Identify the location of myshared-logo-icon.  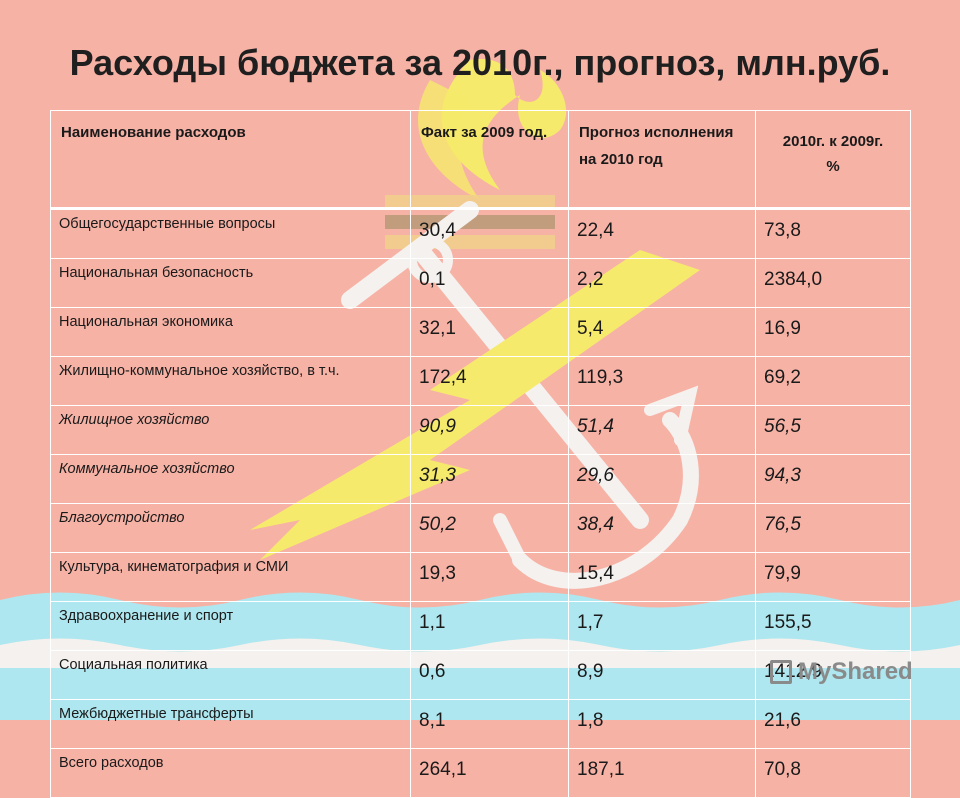
(781, 672).